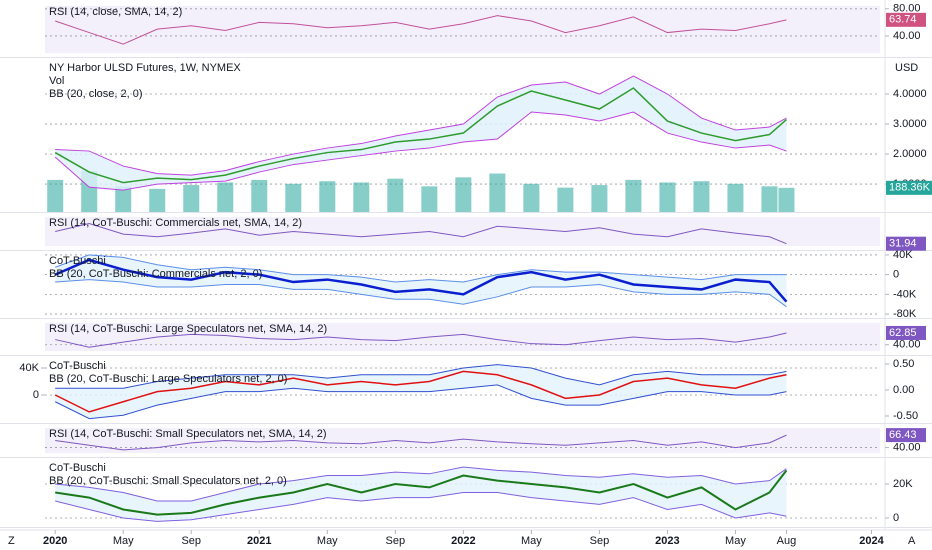  What do you see at coordinates (903, 20) in the screenshot?
I see `value-badge-label: 63.74` at bounding box center [903, 20].